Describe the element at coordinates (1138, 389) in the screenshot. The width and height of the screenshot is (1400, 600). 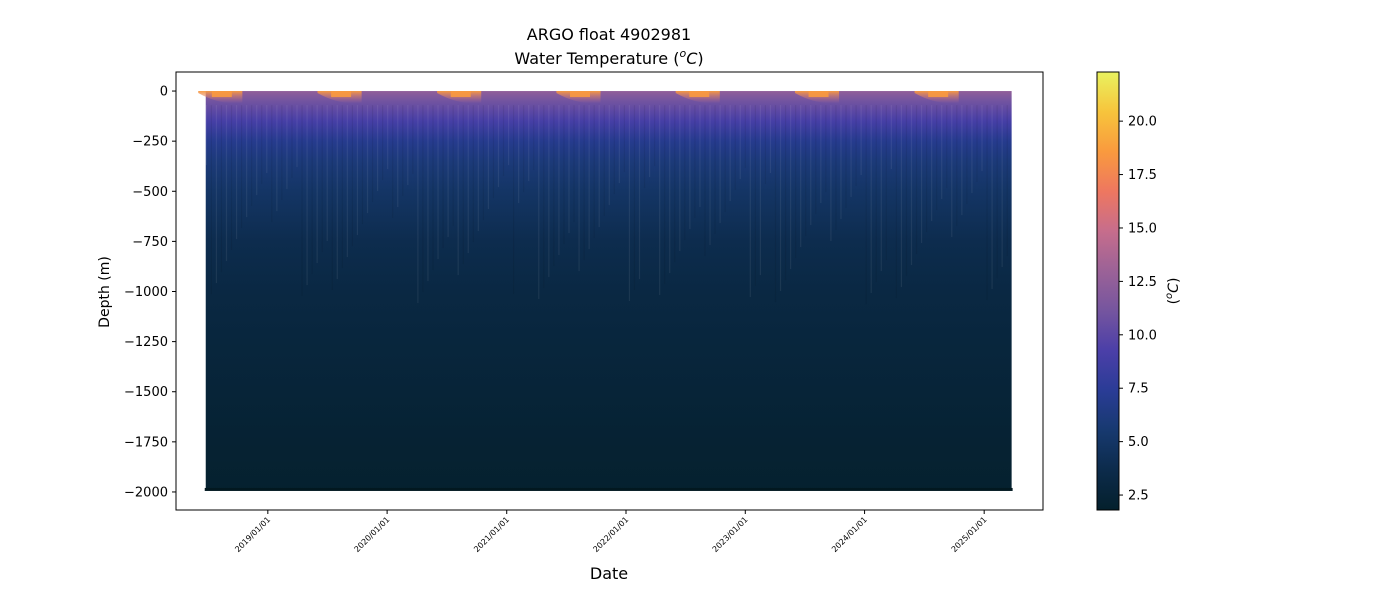
I see `colorbar-tick-label: 7.5` at that location.